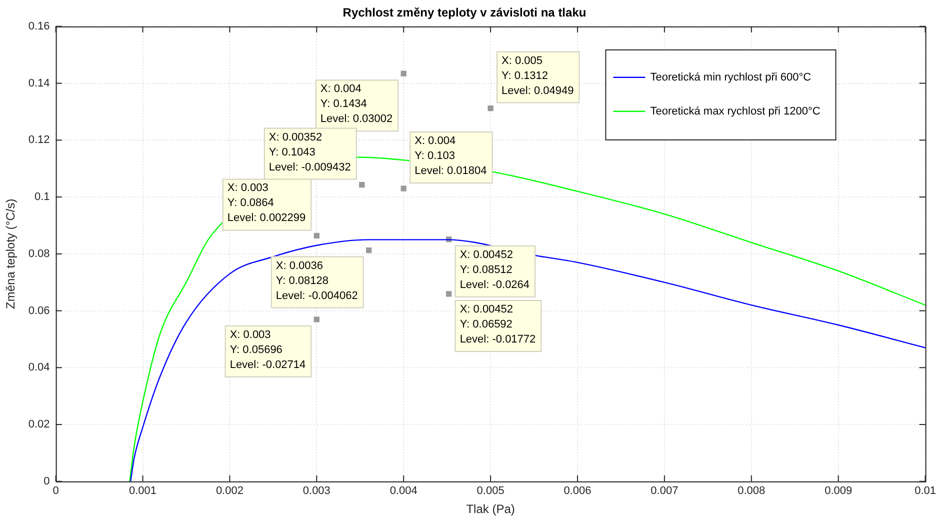 This screenshot has width=939, height=521. Describe the element at coordinates (356, 104) in the screenshot. I see `annotation: X: 0.004 Y: 0.1434 Level: 0.03002` at that location.